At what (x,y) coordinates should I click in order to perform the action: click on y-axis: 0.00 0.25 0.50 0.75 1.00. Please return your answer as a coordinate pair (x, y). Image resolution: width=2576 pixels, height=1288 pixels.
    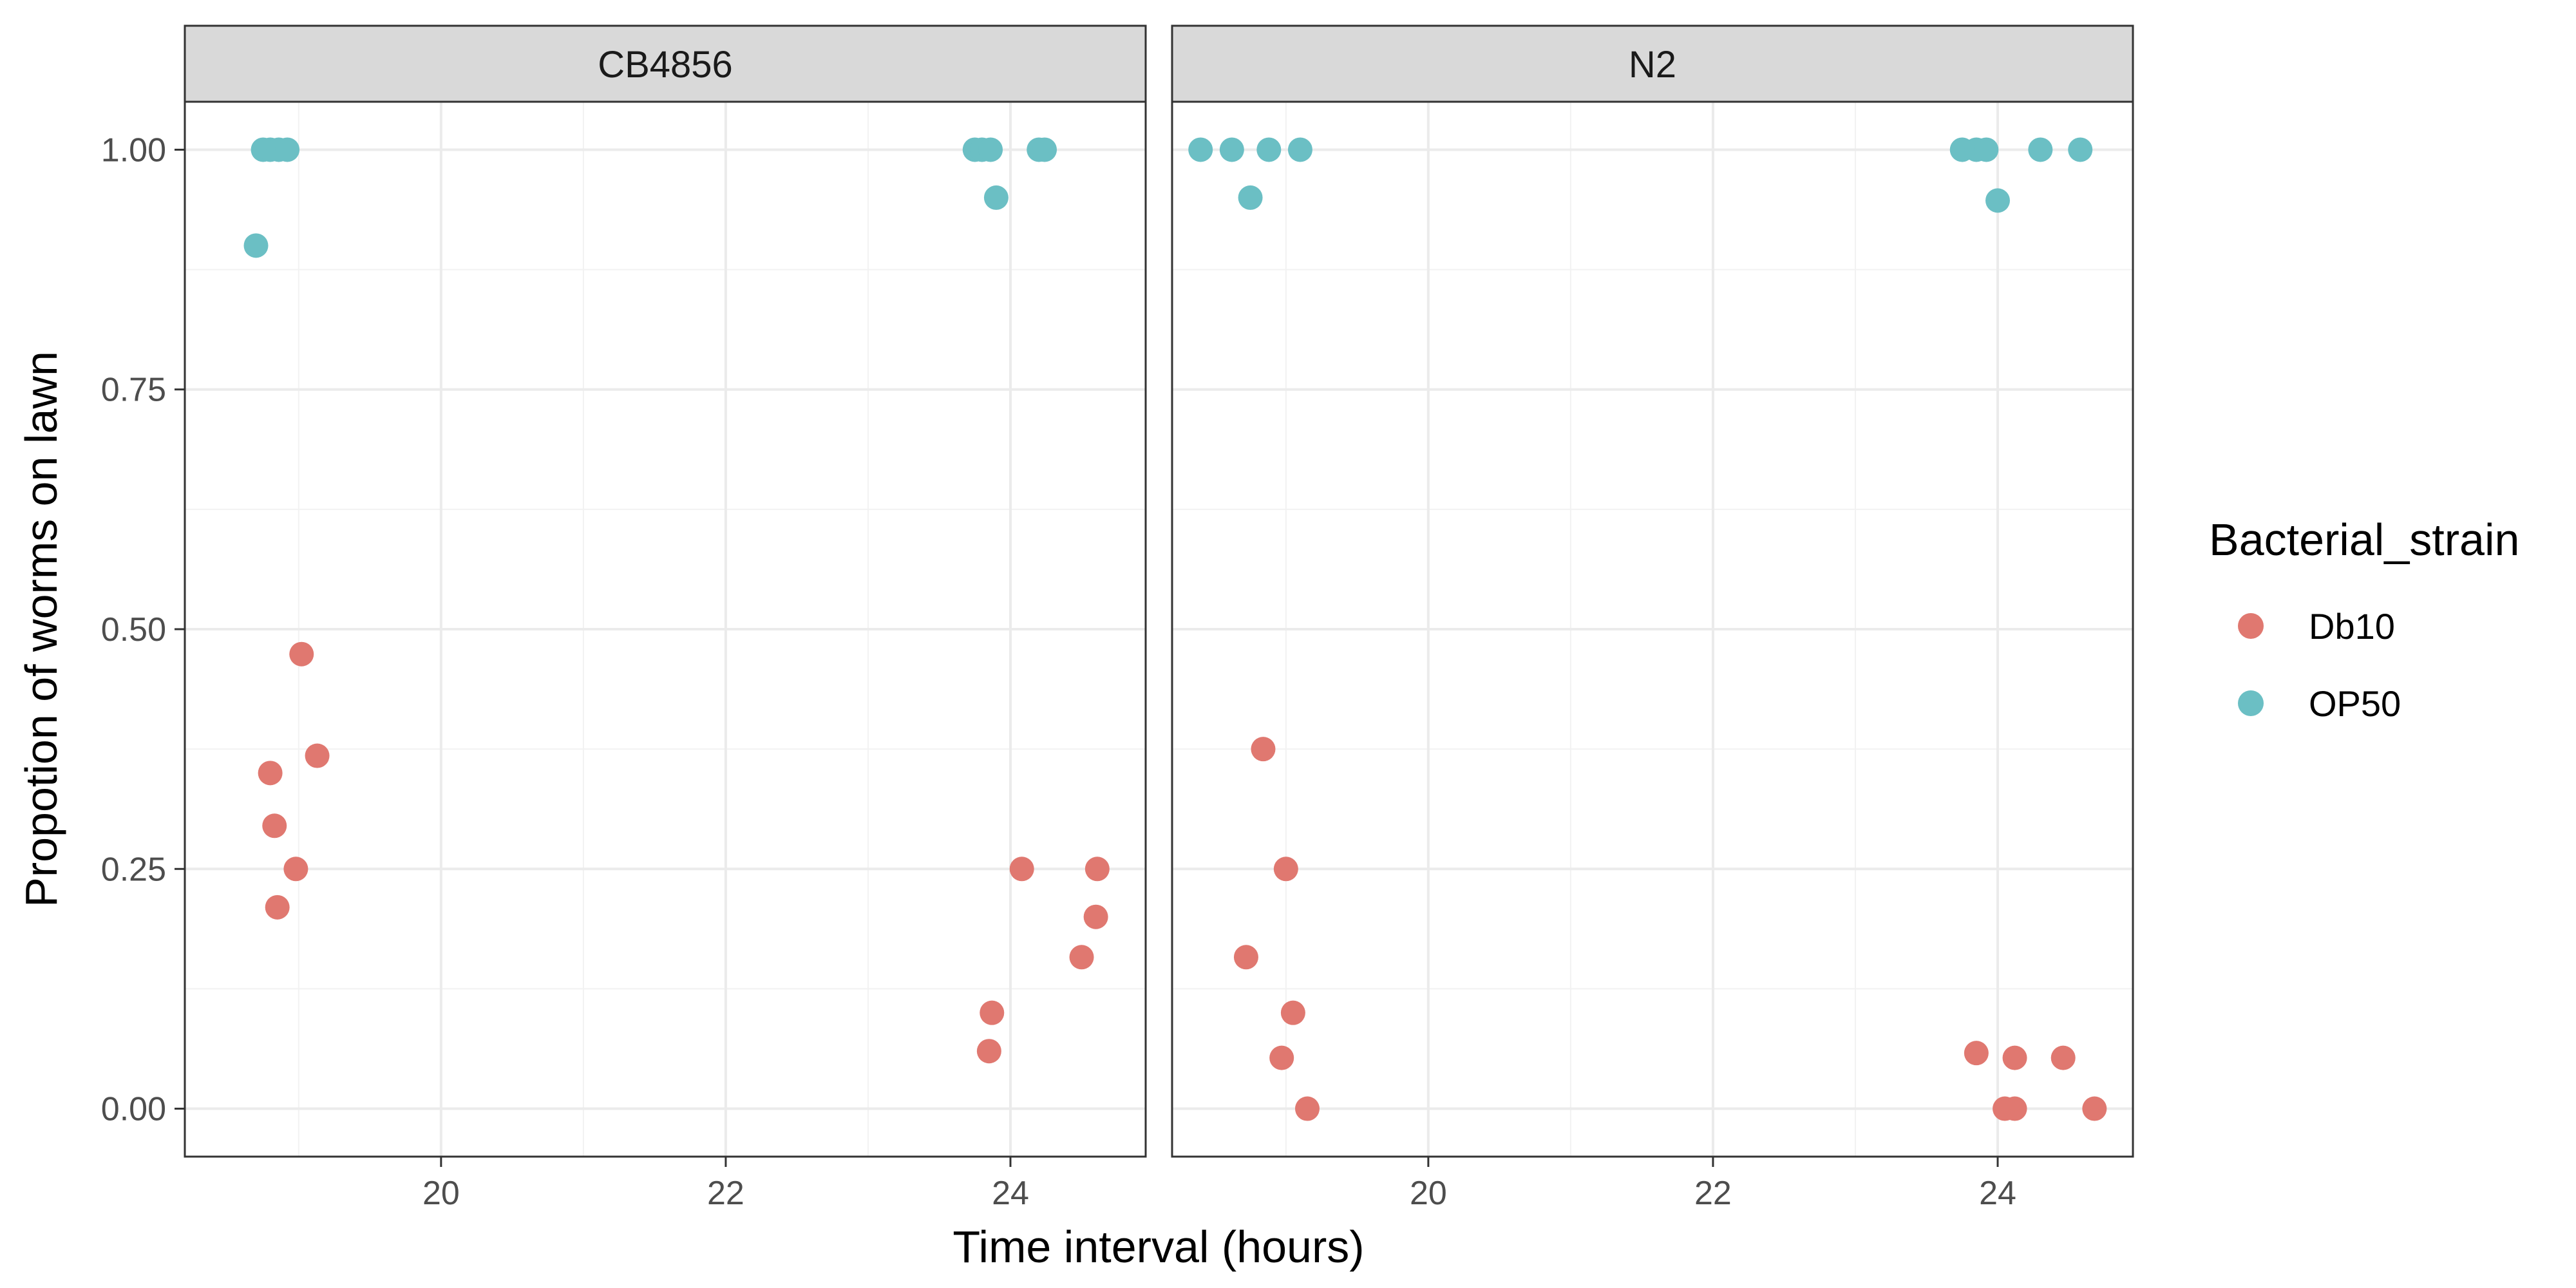
    Looking at the image, I should click on (143, 629).